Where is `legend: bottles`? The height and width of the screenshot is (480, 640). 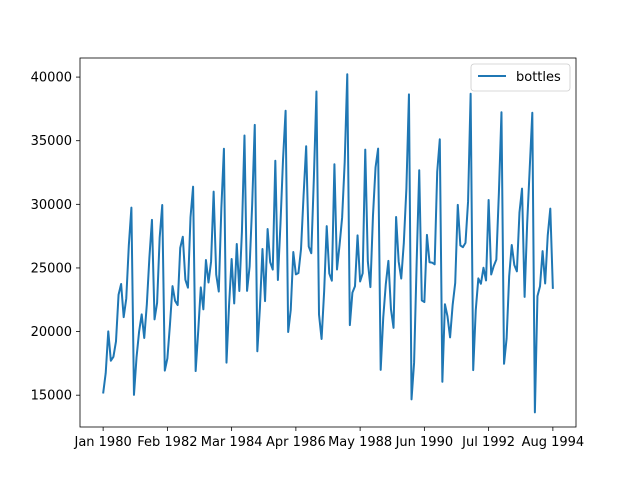 legend: bottles is located at coordinates (520, 77).